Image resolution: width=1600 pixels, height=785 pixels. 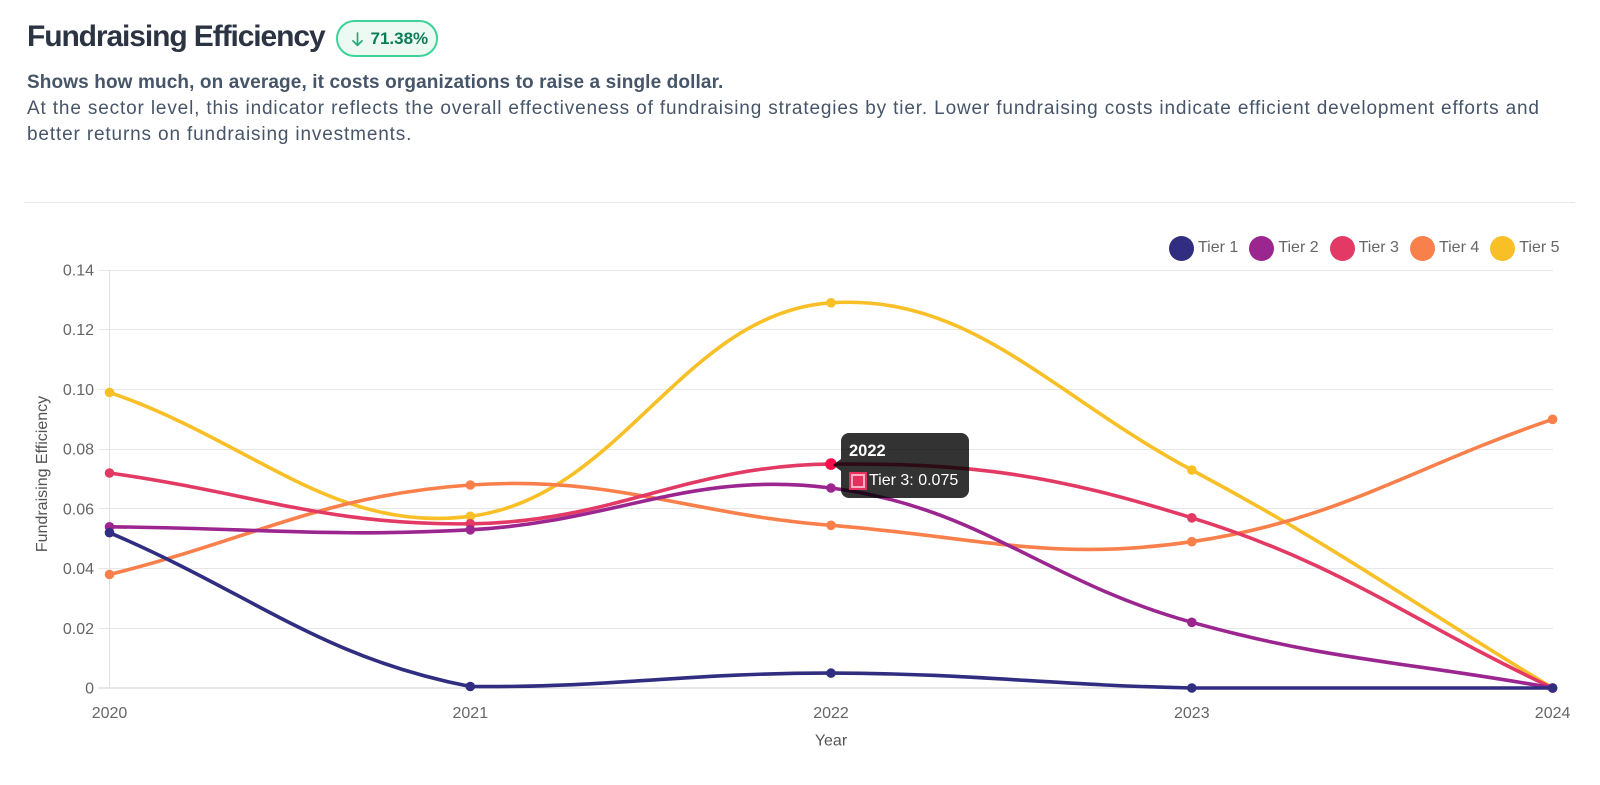 I want to click on svg-text: 2020, so click(x=110, y=713).